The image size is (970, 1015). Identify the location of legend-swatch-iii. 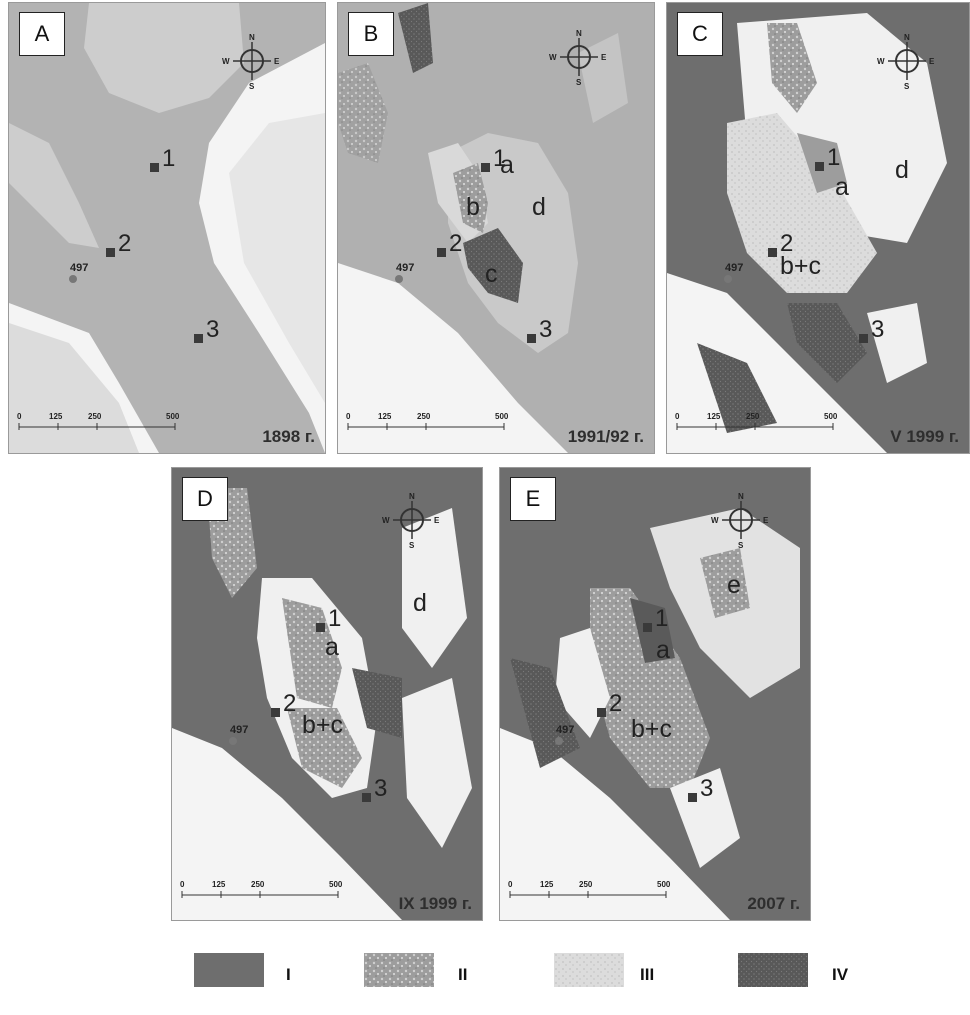
(589, 970).